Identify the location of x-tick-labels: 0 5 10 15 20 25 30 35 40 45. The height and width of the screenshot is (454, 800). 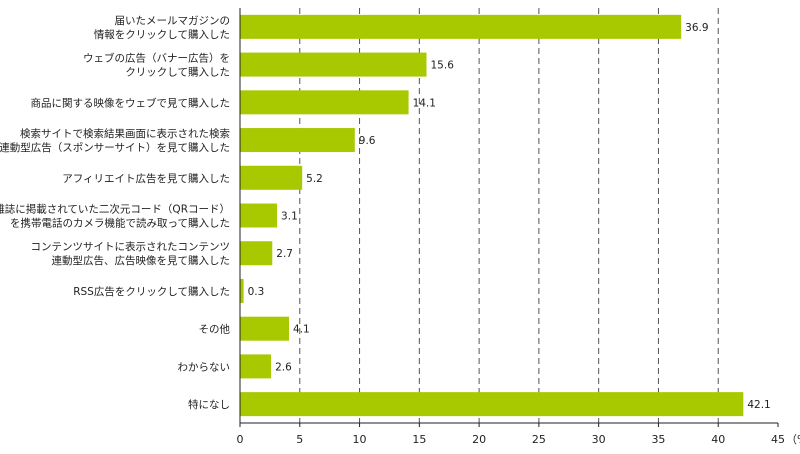
(511, 439).